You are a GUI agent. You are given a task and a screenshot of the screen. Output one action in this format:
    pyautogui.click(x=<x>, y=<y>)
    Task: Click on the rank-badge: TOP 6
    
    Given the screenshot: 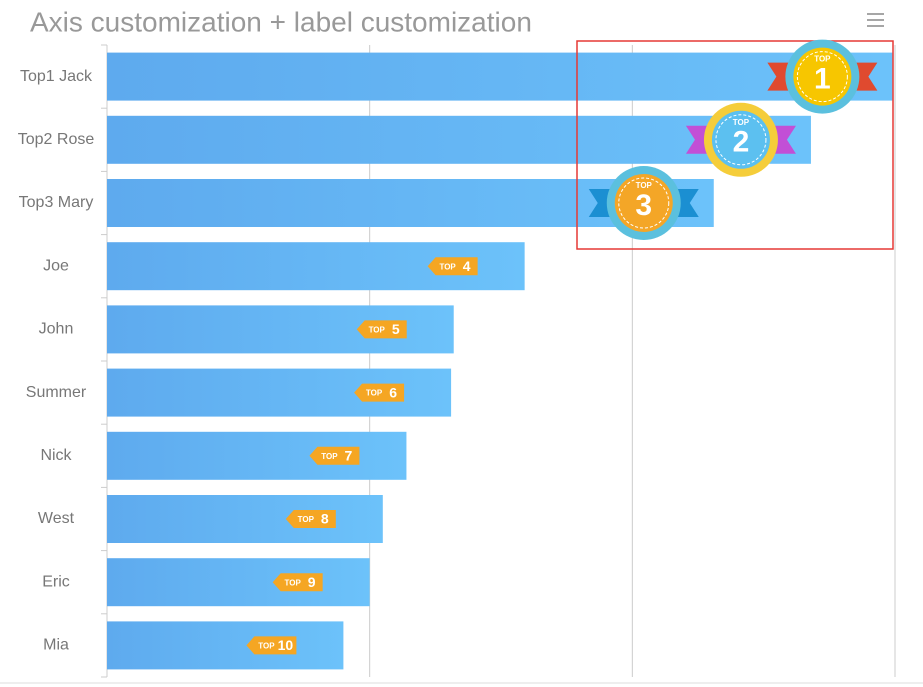 What is the action you would take?
    pyautogui.click(x=379, y=392)
    